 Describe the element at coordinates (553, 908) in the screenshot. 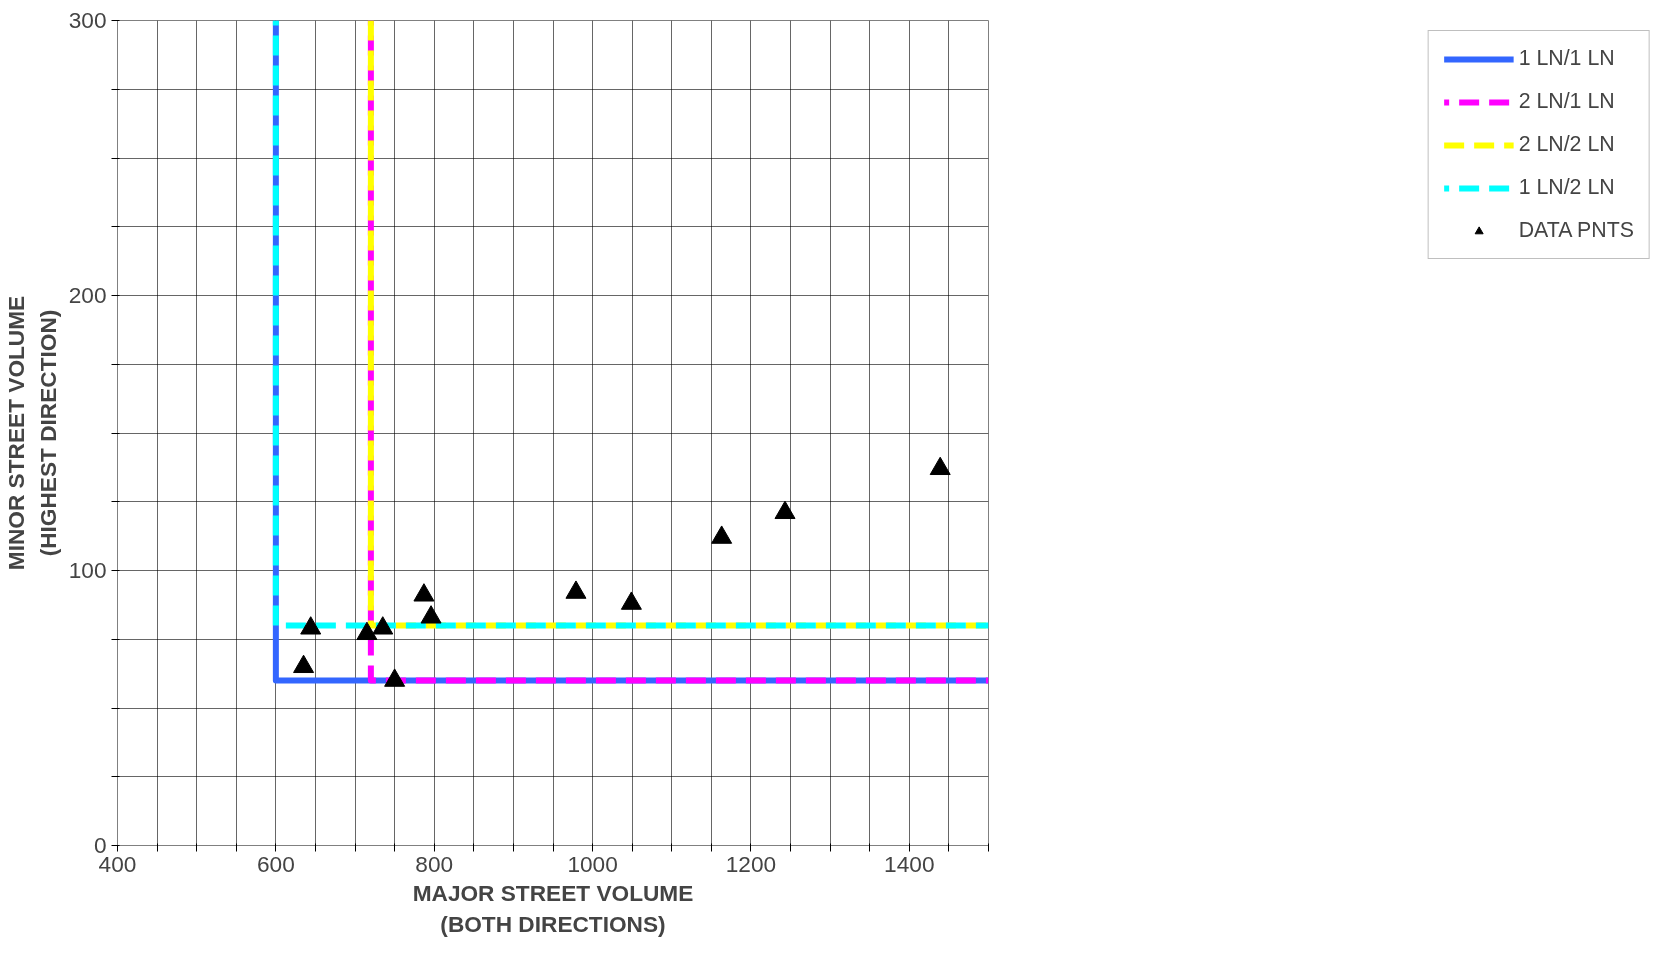

I see `x-axis-title: MAJOR STREET VOLUME (BOTH DIRECTIONS)` at that location.